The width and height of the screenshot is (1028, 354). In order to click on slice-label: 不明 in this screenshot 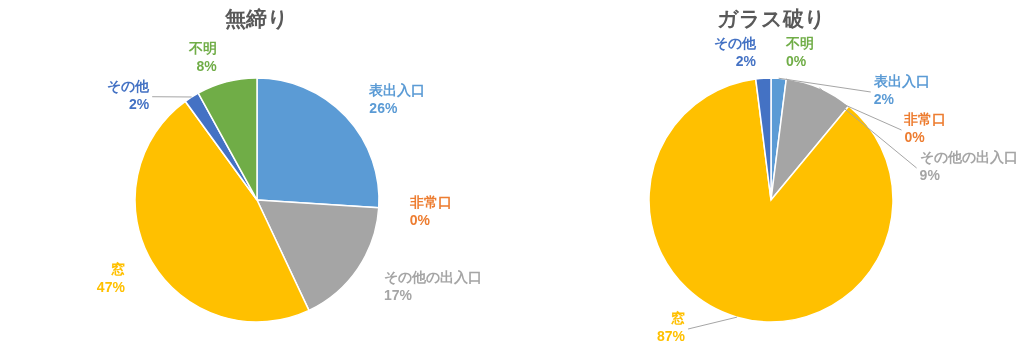, I will do `click(202, 47)`.